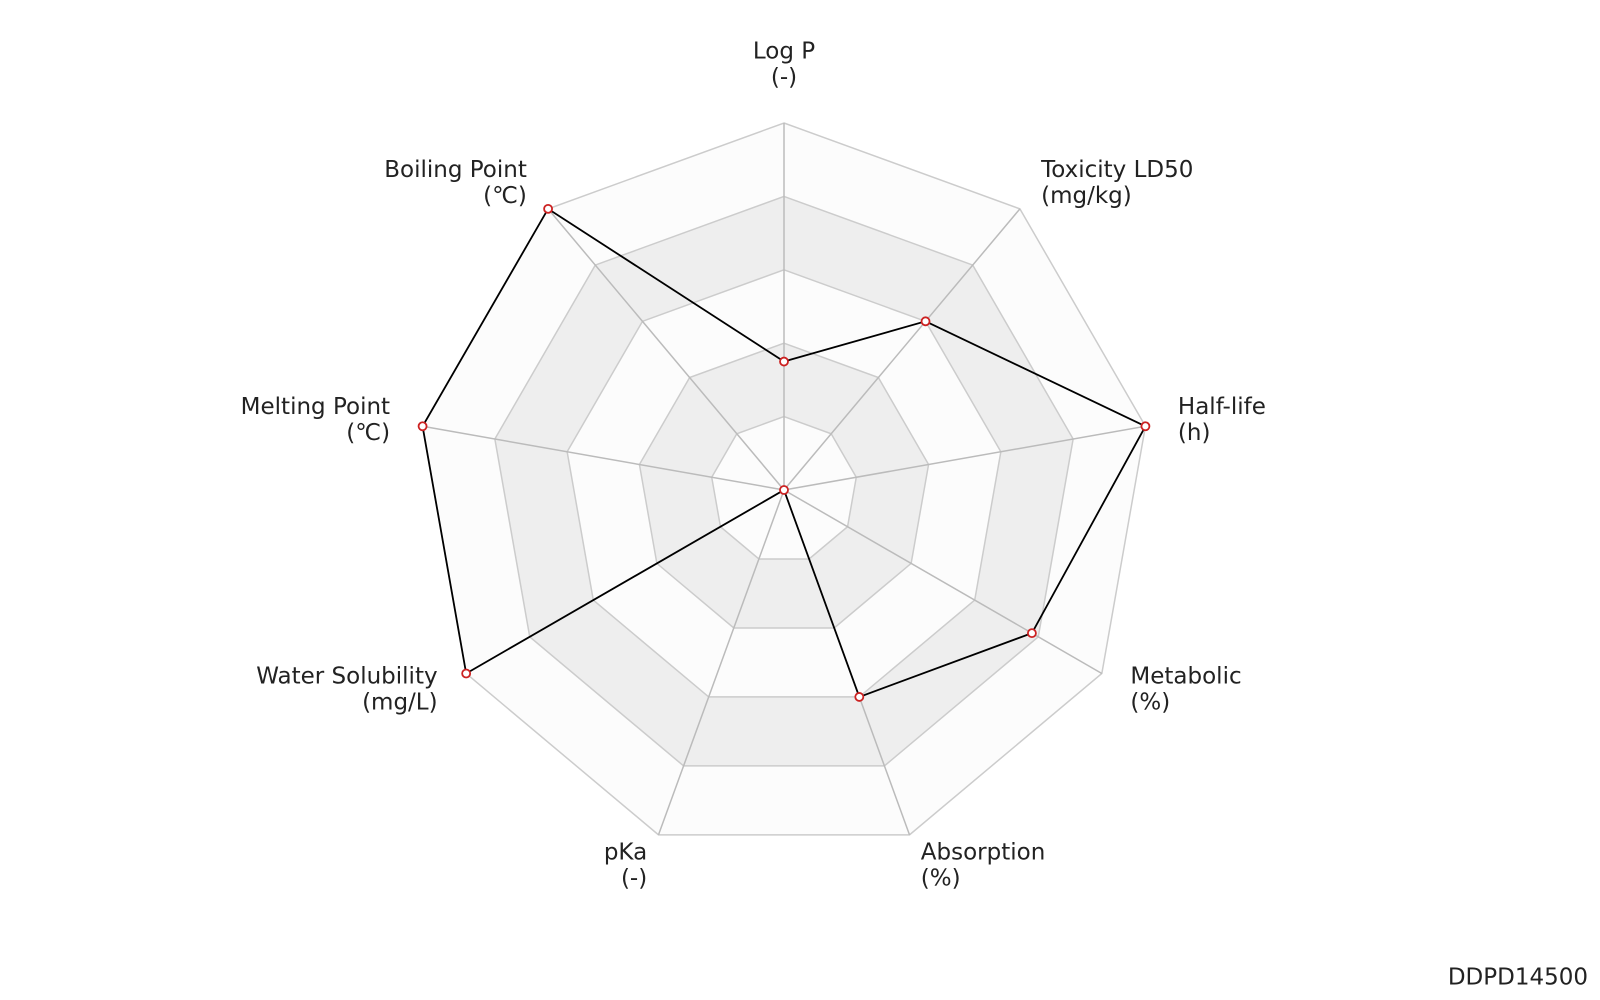 The width and height of the screenshot is (1600, 1000). What do you see at coordinates (1222, 407) in the screenshot?
I see `axis-label: Half-life` at bounding box center [1222, 407].